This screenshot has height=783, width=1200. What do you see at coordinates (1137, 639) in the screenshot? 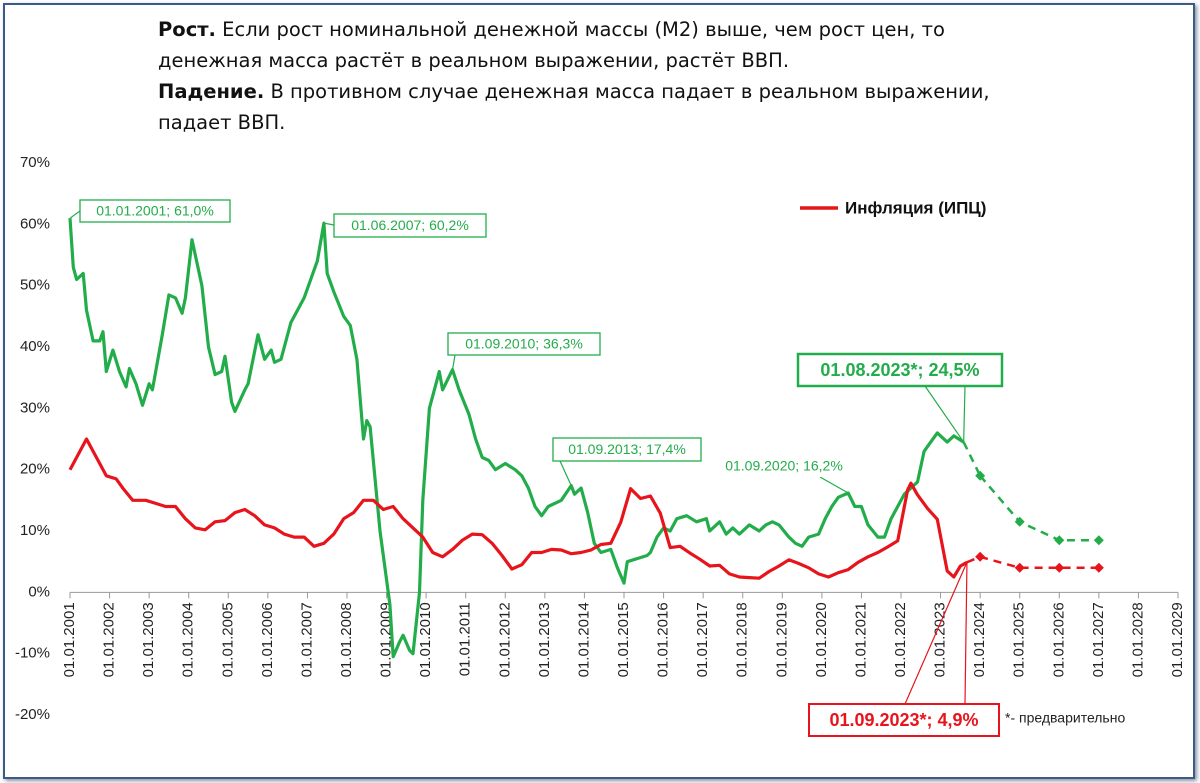
I see `x-tick-label: 01.01.2028` at bounding box center [1137, 639].